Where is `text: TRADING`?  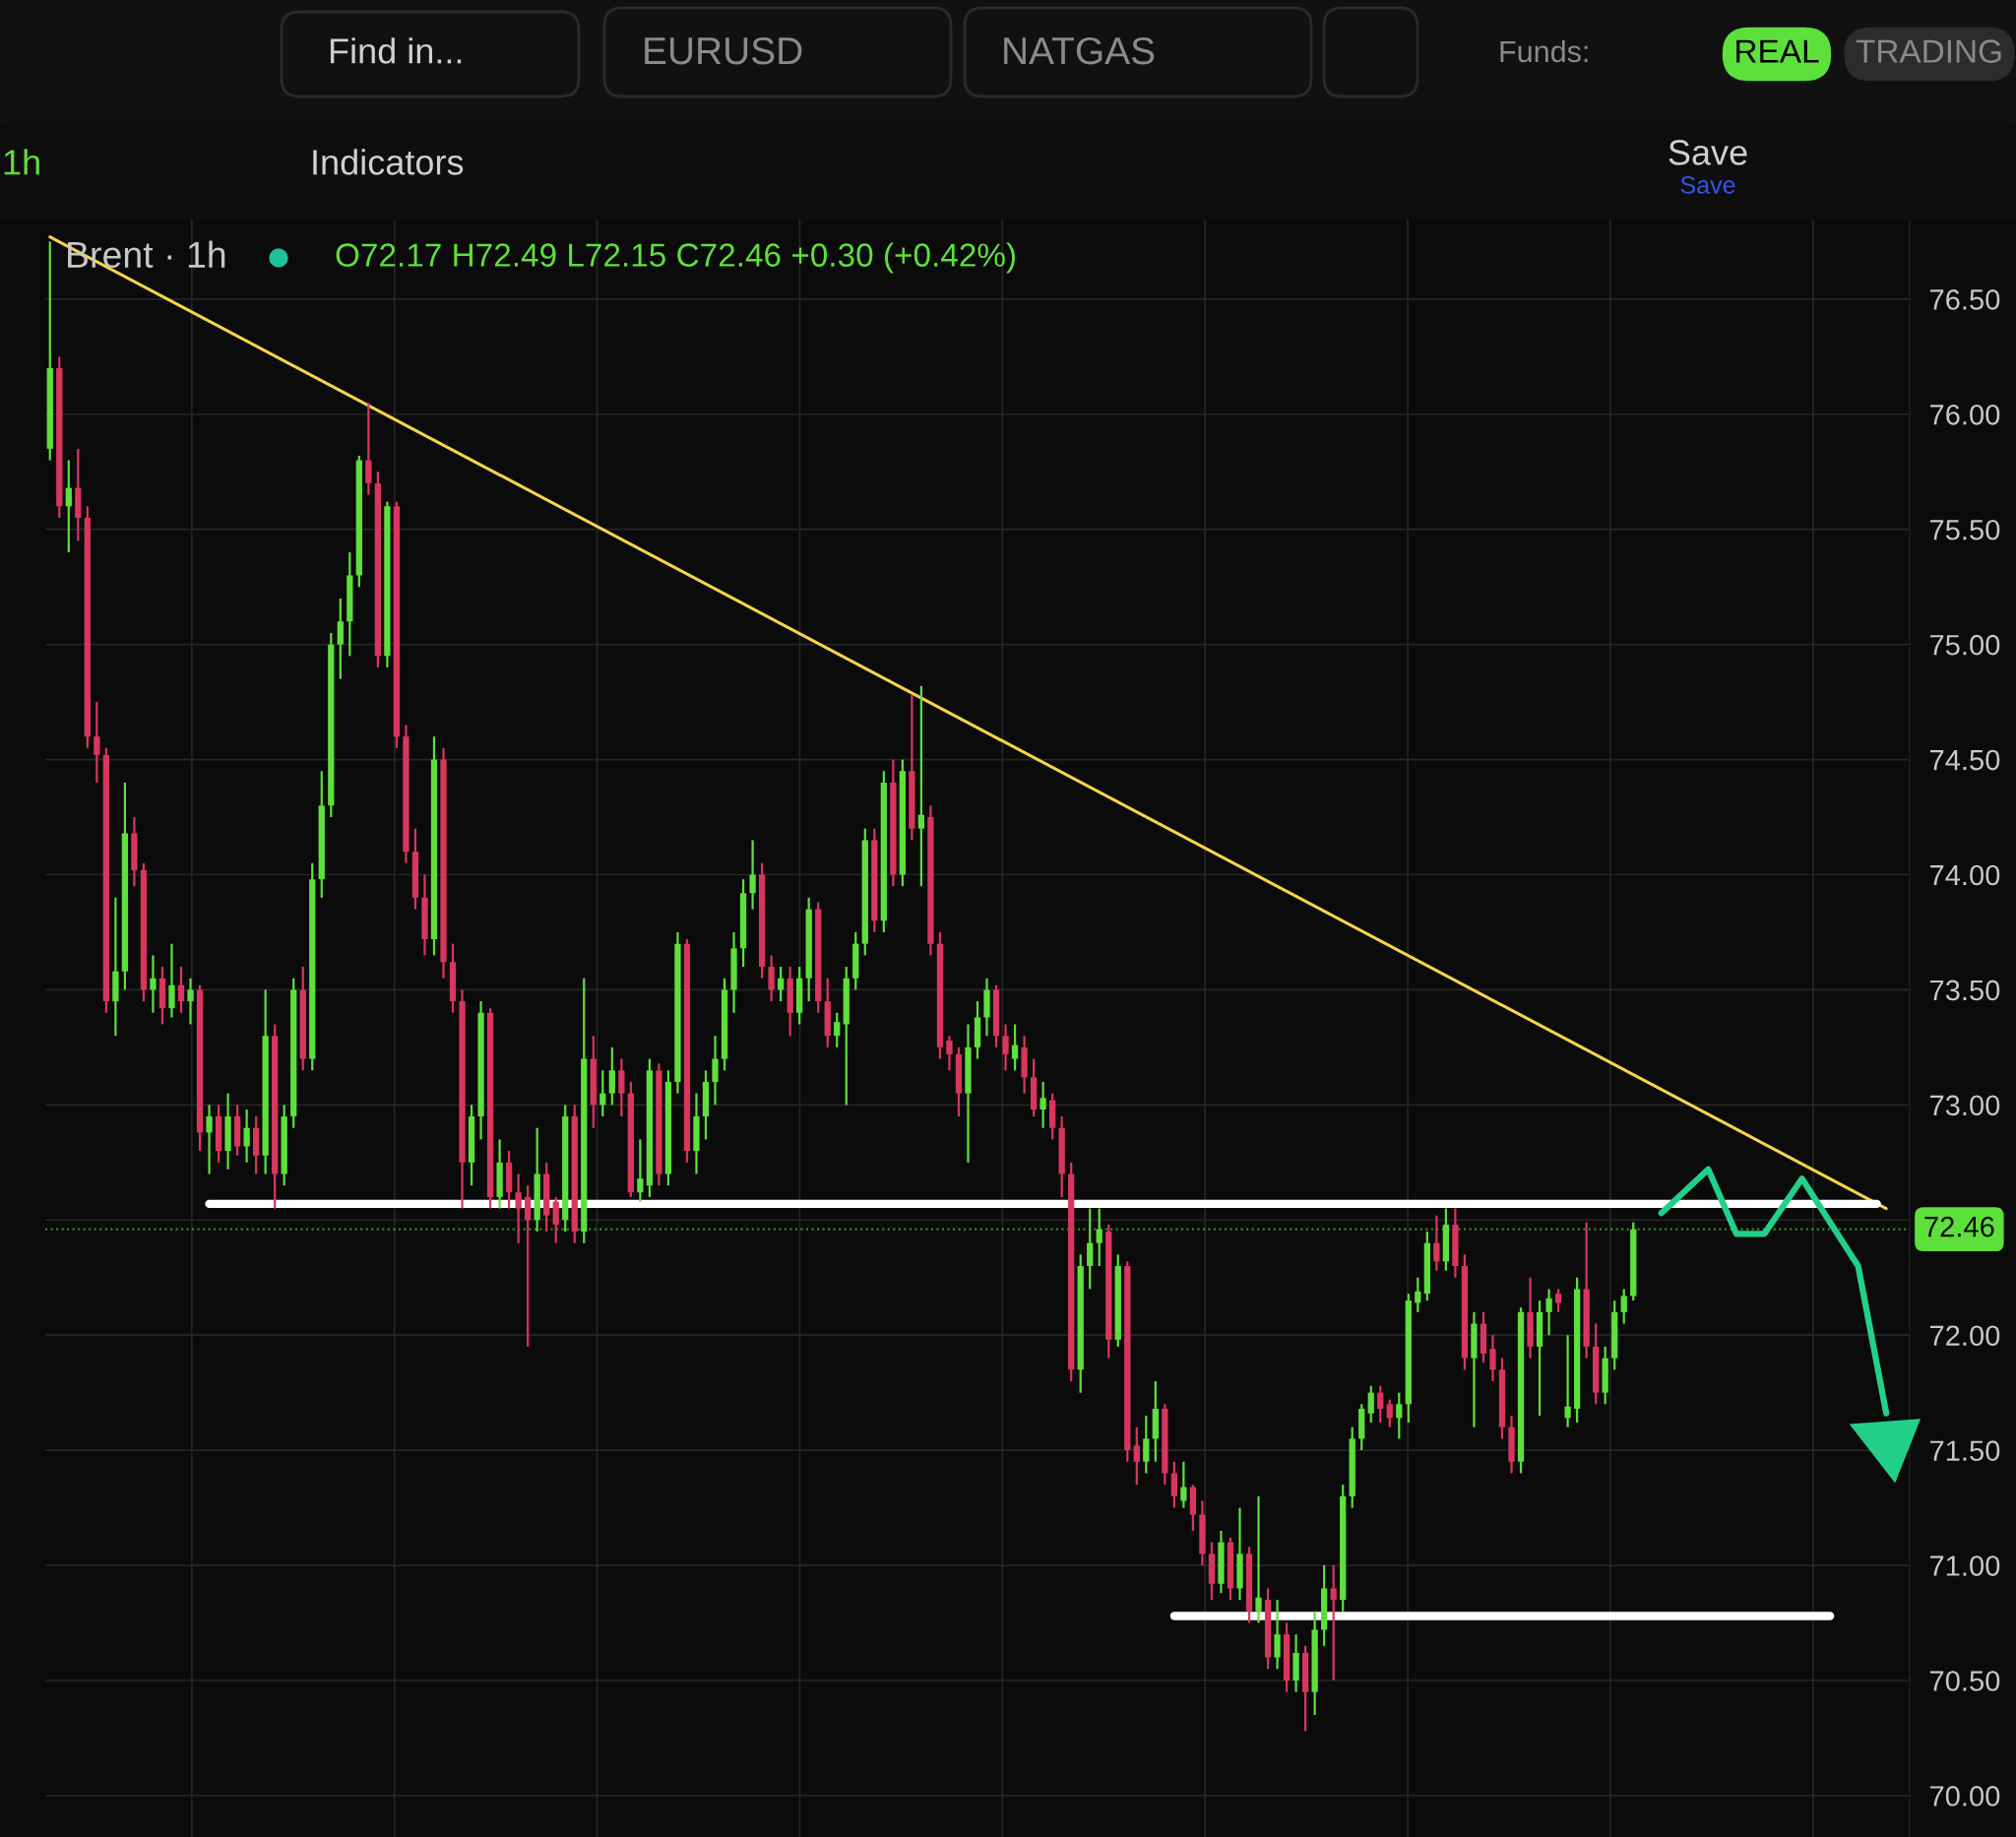
text: TRADING is located at coordinates (1928, 51).